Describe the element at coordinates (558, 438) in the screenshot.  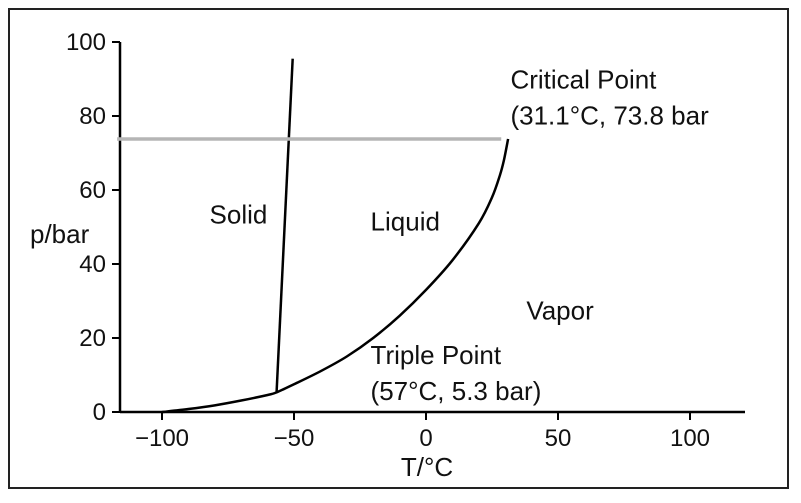
I see `x-tick-label: 50` at that location.